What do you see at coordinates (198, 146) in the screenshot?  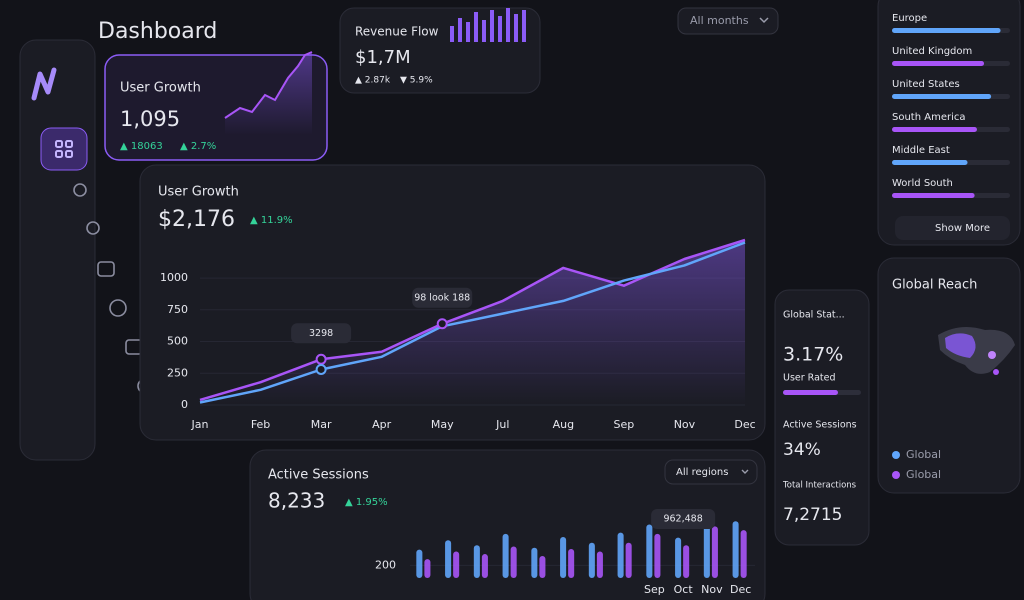 I see `card-stat: ▲ 2.7%` at bounding box center [198, 146].